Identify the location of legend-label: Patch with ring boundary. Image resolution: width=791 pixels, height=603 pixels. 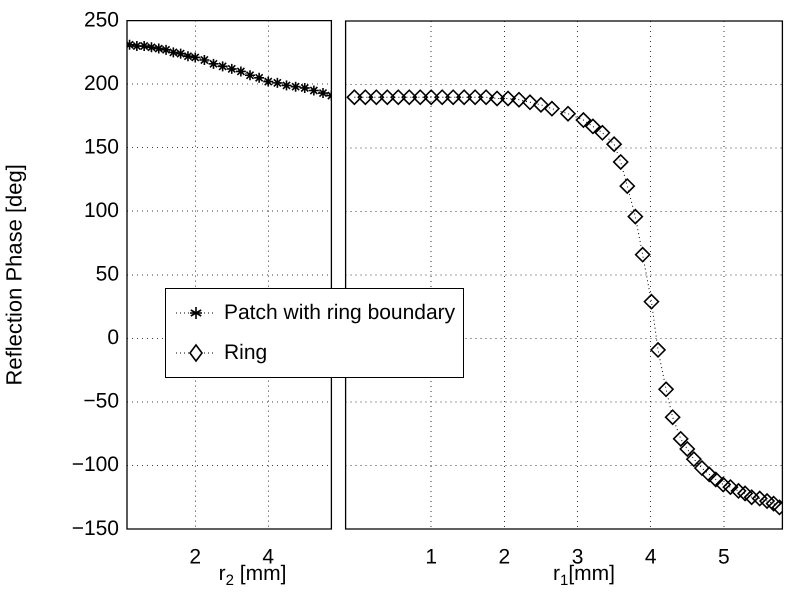
(340, 313).